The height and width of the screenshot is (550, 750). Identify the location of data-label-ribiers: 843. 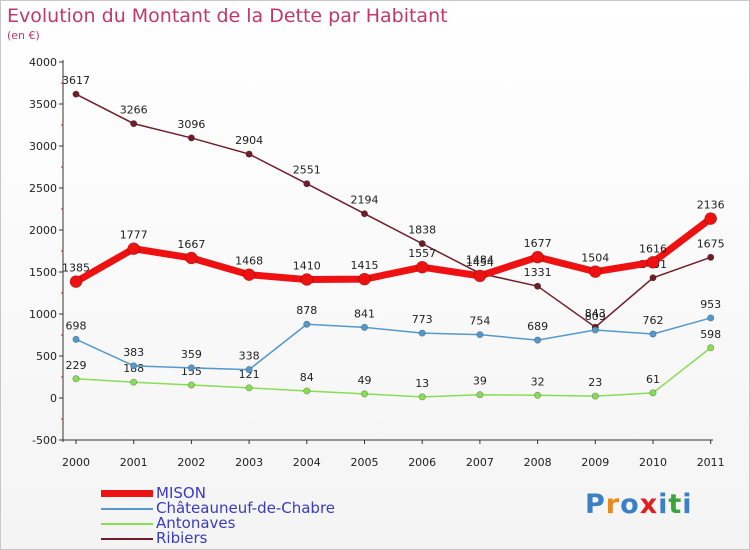
(595, 313).